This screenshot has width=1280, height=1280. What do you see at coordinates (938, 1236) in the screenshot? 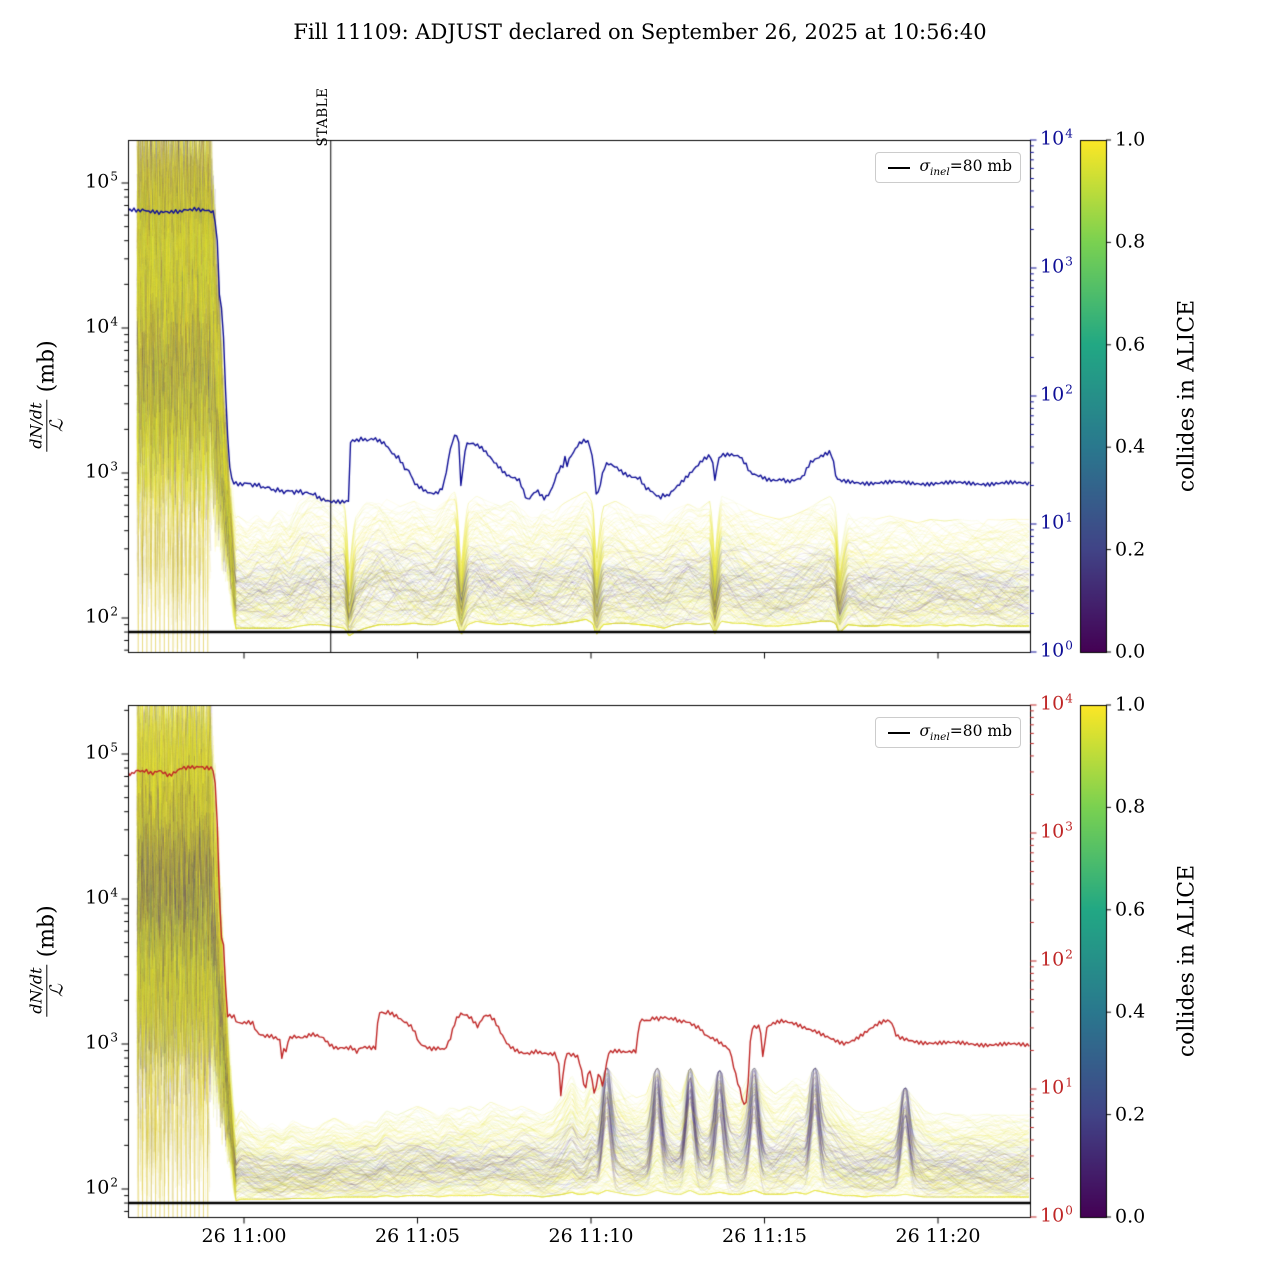
I see `xtick-label: 26 11:20` at bounding box center [938, 1236].